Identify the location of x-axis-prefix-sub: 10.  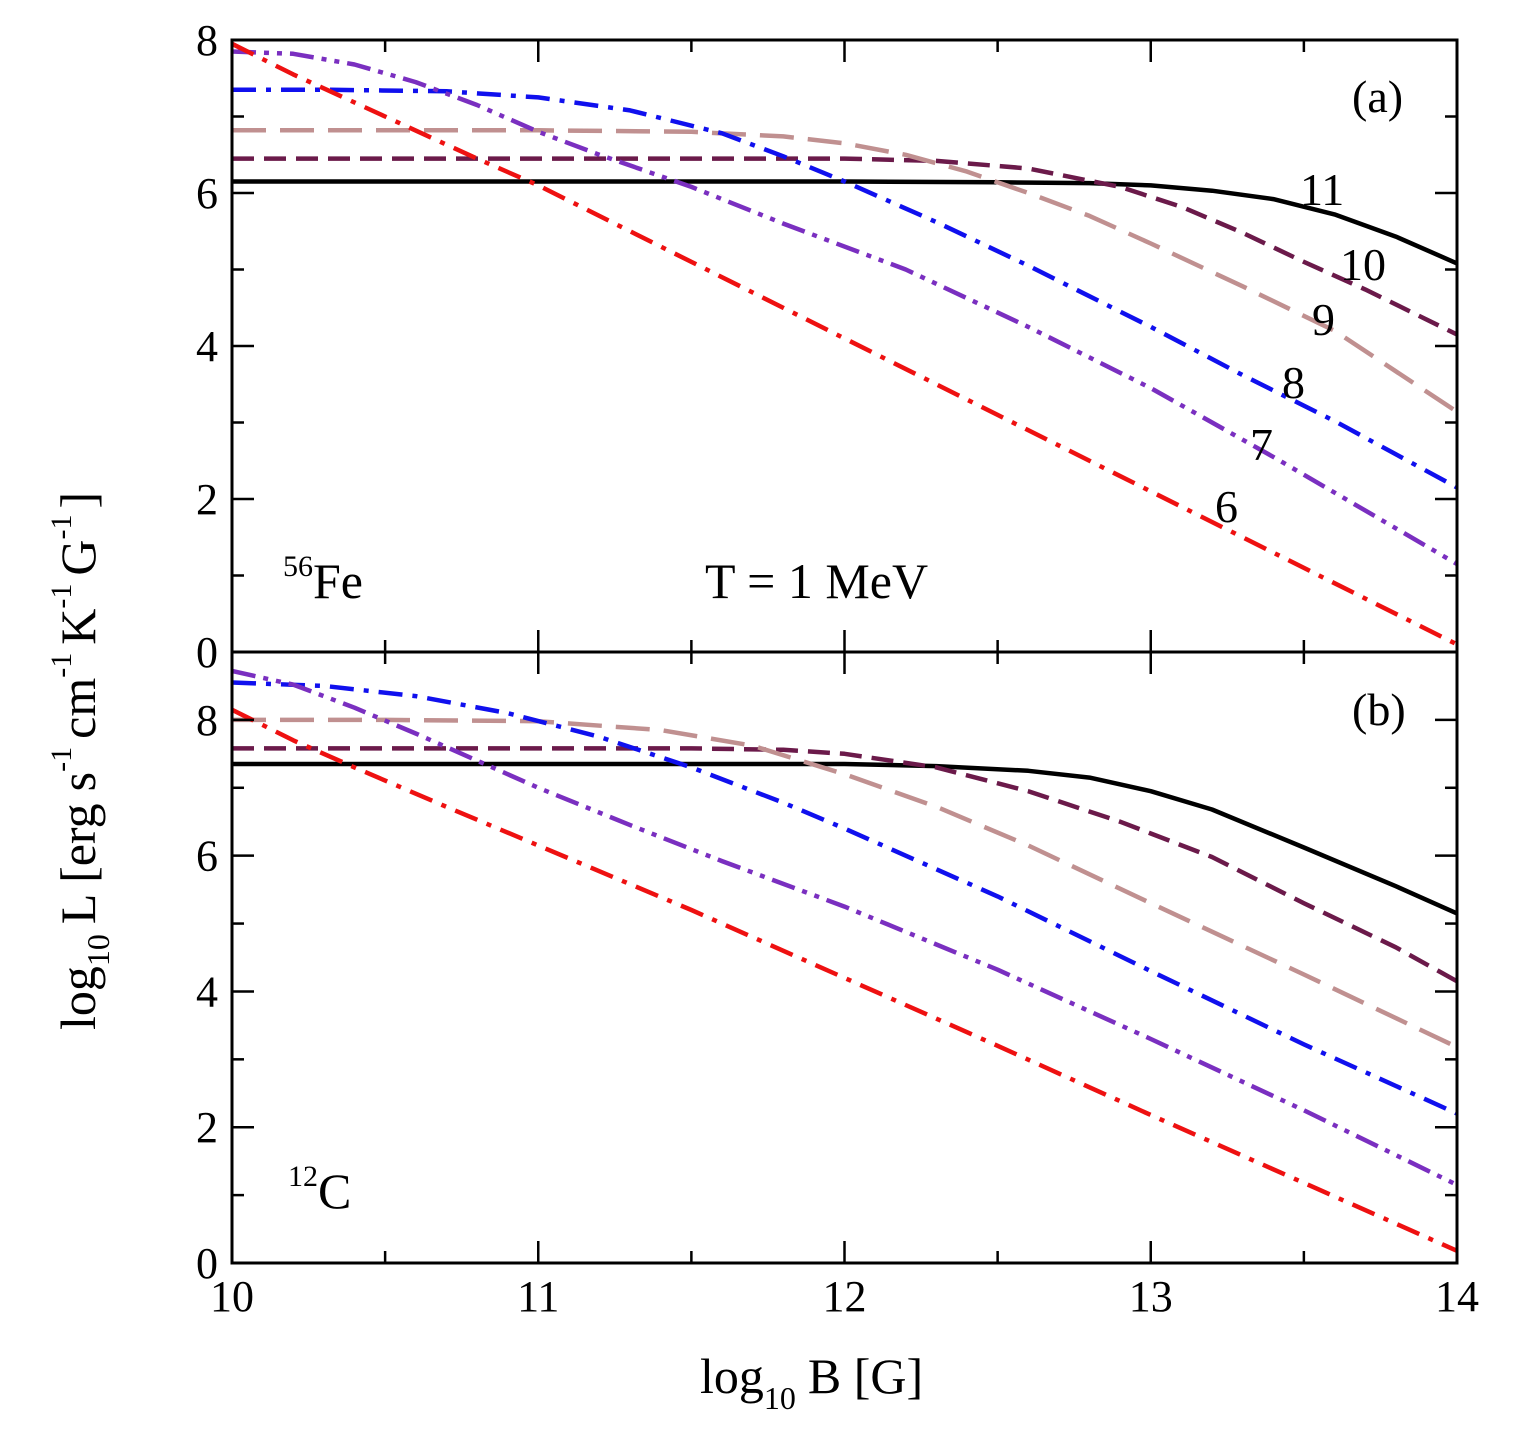
(780, 1398).